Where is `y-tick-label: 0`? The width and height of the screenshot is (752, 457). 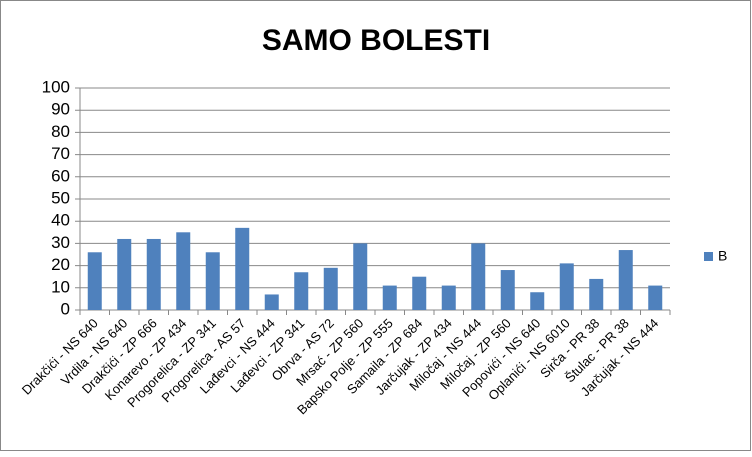 y-tick-label: 0 is located at coordinates (65, 308).